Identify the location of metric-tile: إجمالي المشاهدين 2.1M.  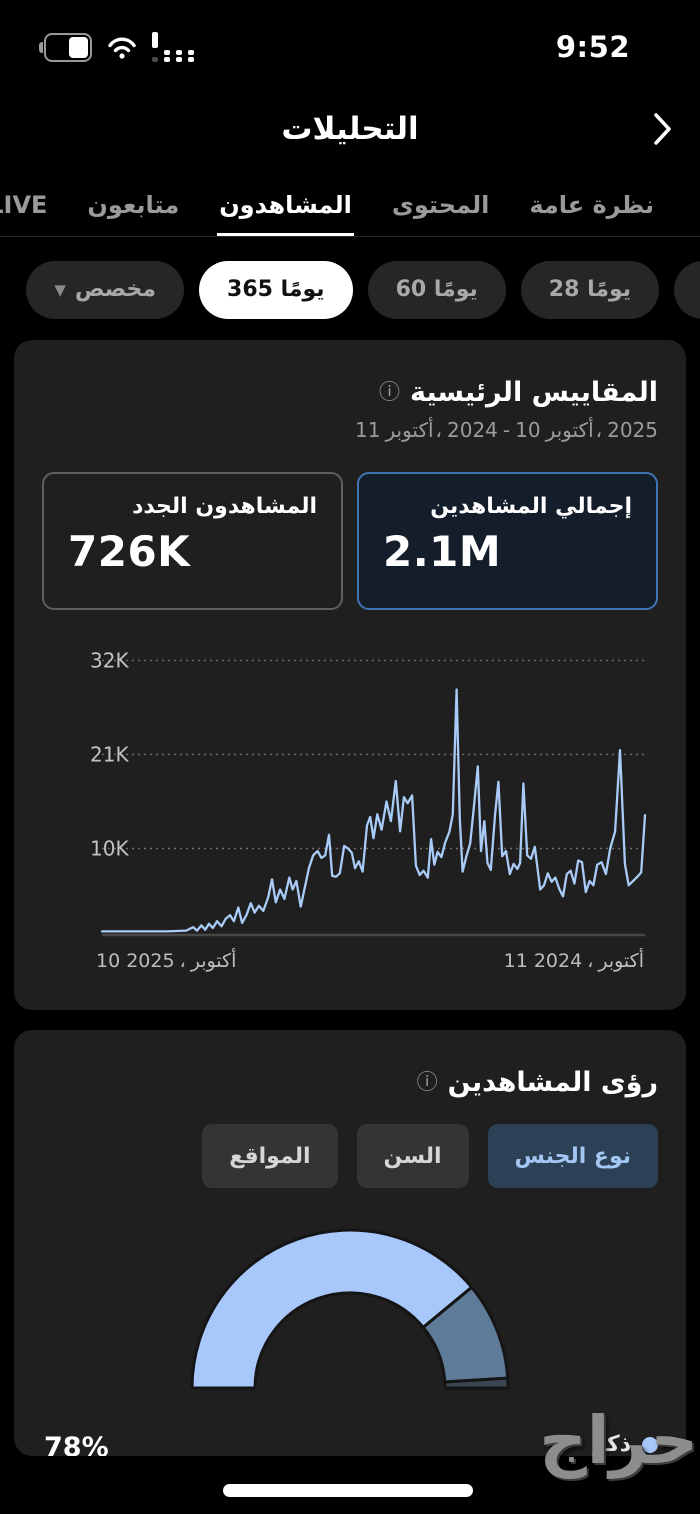
(507, 541).